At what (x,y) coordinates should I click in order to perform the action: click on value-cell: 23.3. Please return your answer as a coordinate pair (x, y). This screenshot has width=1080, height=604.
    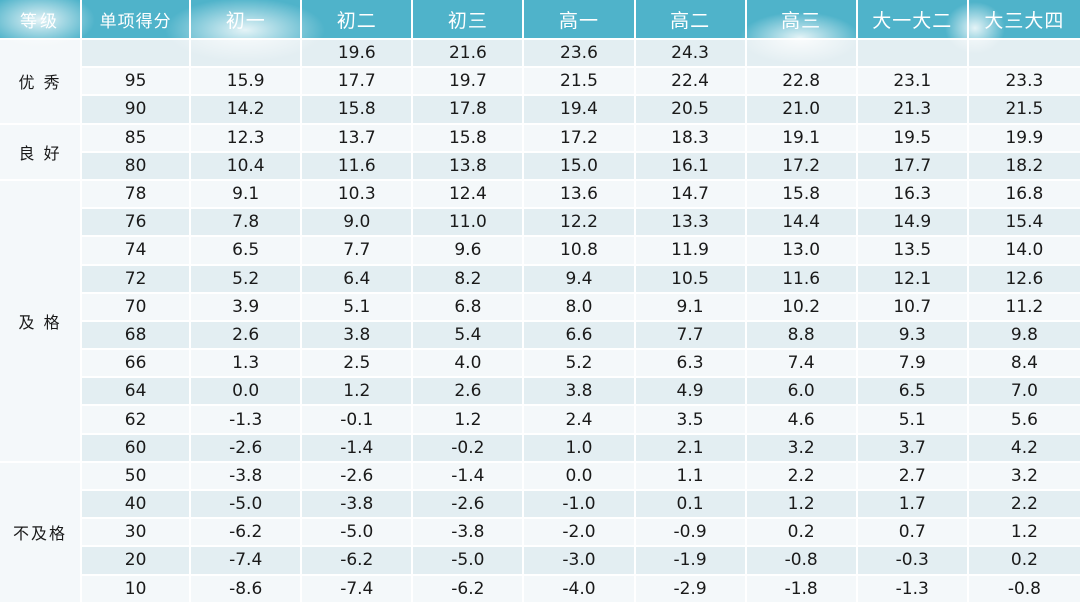
    Looking at the image, I should click on (1024, 82).